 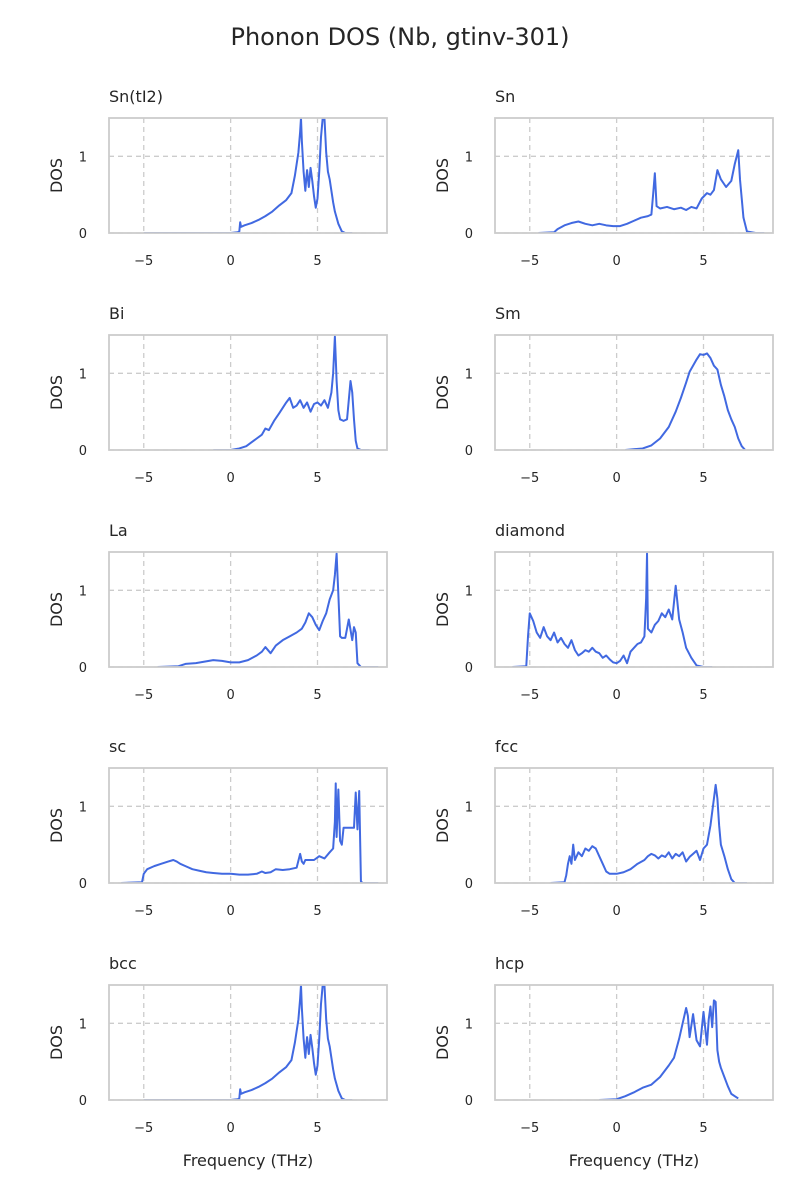 I want to click on subplot-2: −5 0 5 0 1 Sn DOS, so click(x=603, y=178).